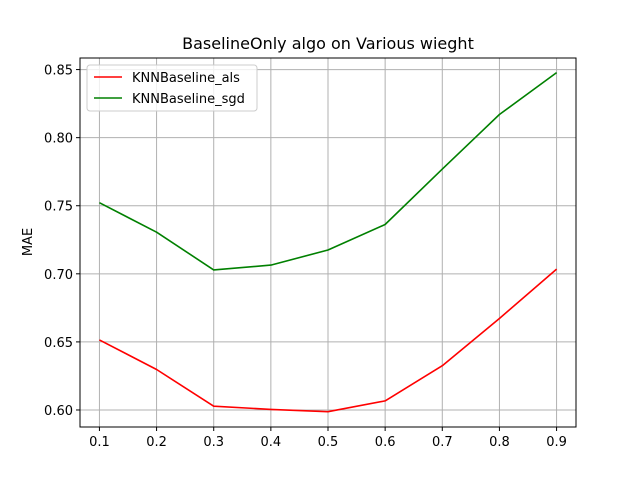  I want to click on x-tick-label: 0.7, so click(442, 442).